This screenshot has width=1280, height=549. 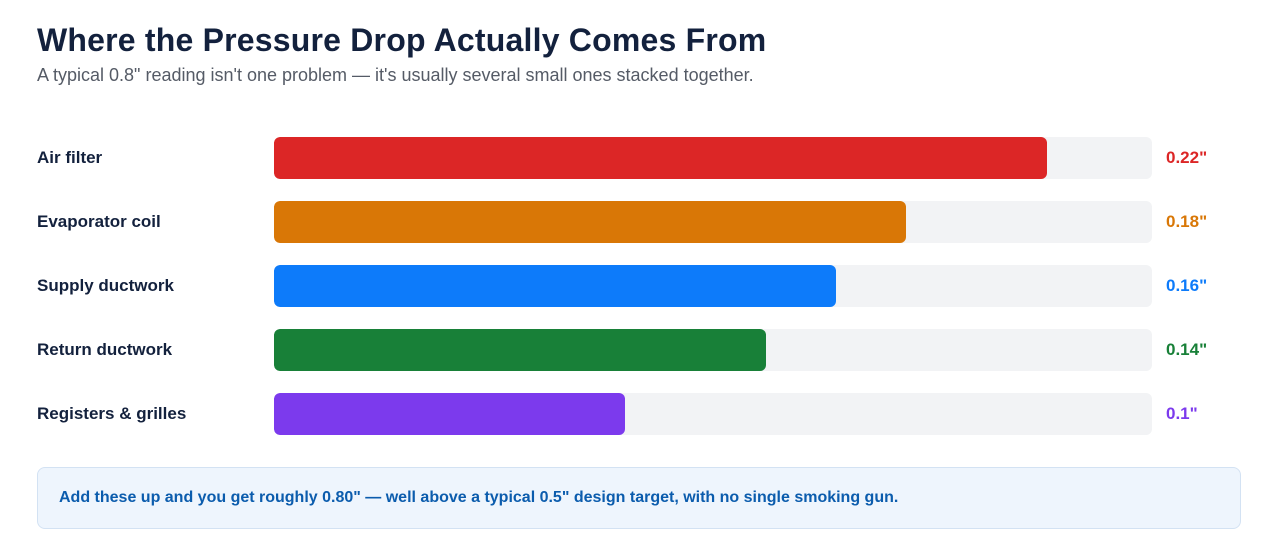 I want to click on value-label: 0.14", so click(x=1187, y=349).